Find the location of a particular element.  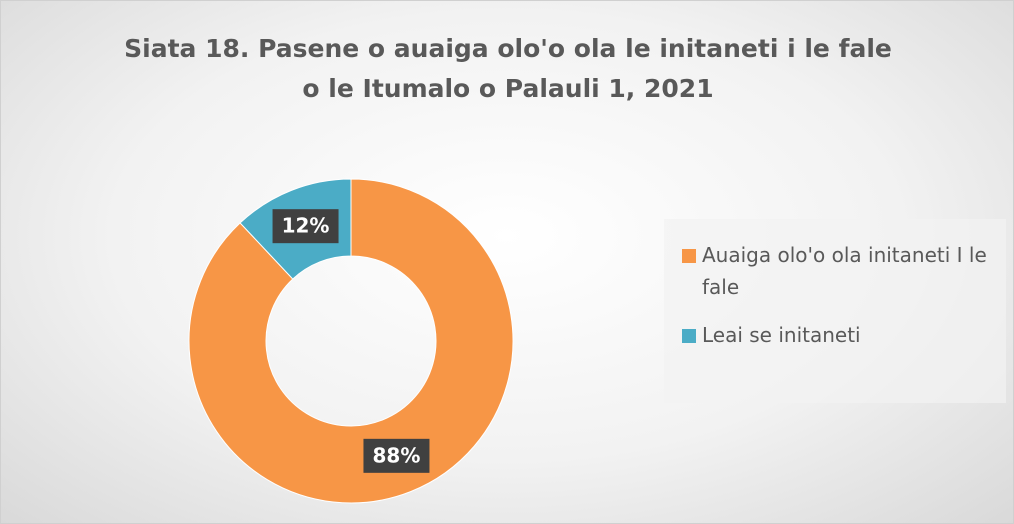

data-label: 12% is located at coordinates (306, 226).